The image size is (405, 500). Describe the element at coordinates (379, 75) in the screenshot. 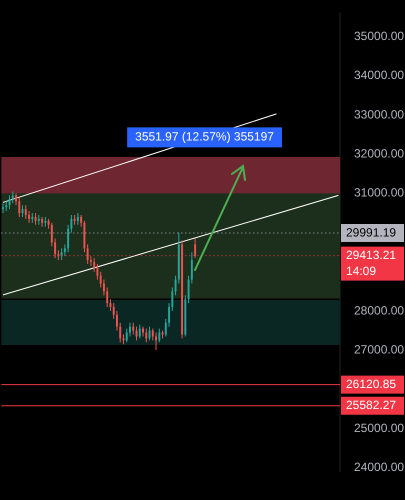

I see `y-tick-label: 34000.00` at that location.